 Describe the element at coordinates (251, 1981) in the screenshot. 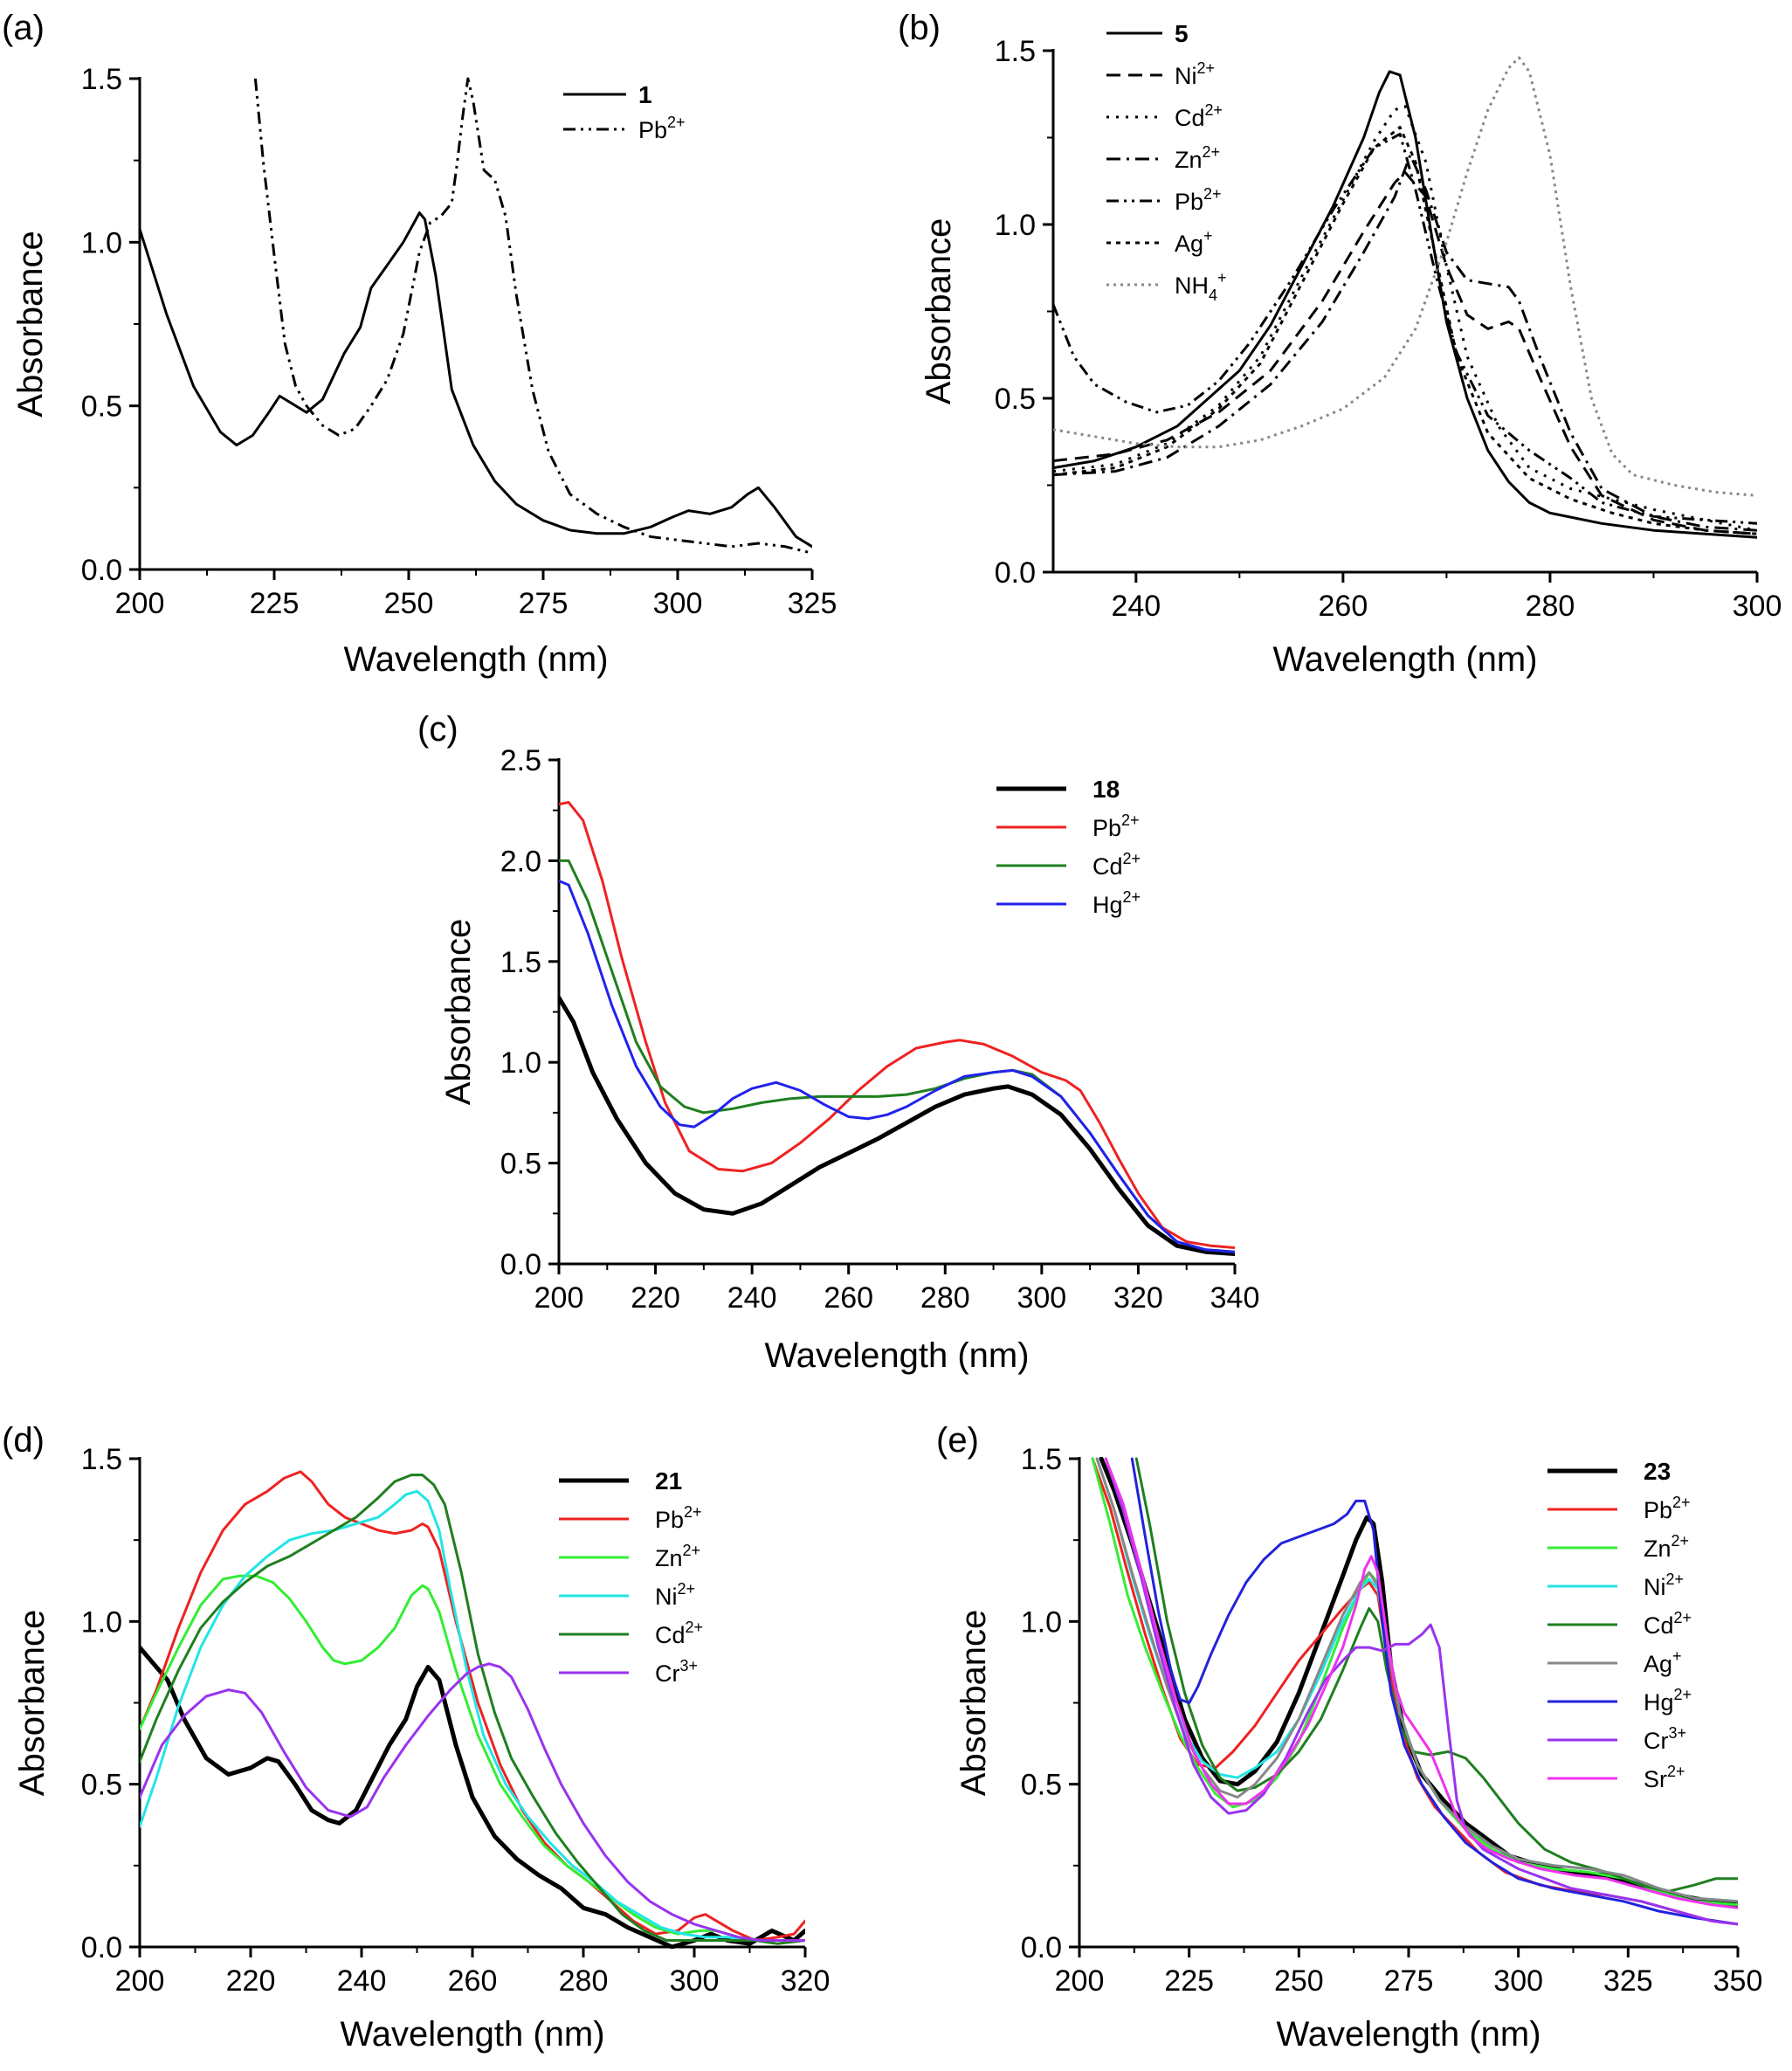

I see `panel-d-x-tick-label: 220` at that location.